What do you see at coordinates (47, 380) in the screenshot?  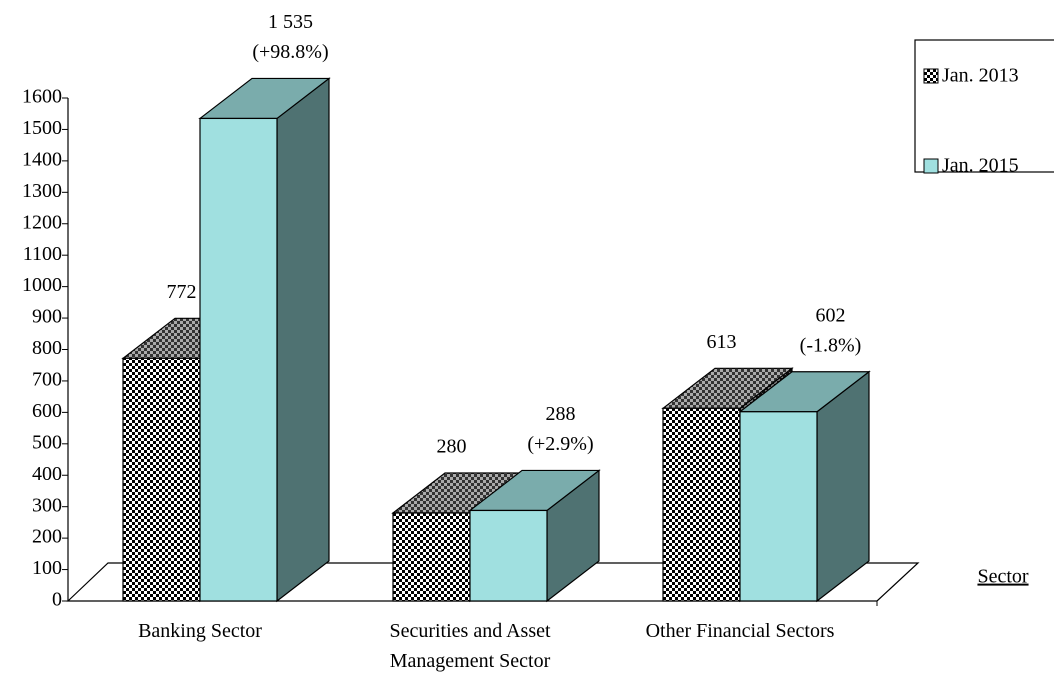 I see `y-tick-label: 700` at bounding box center [47, 380].